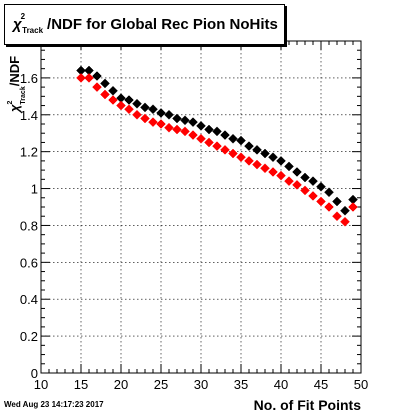  Describe the element at coordinates (14, 71) in the screenshot. I see `y-axis-label-suffix: /NDF` at that location.